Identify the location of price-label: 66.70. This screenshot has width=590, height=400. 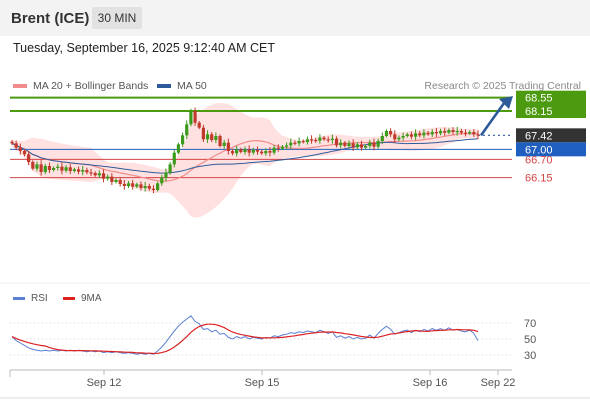
(539, 160).